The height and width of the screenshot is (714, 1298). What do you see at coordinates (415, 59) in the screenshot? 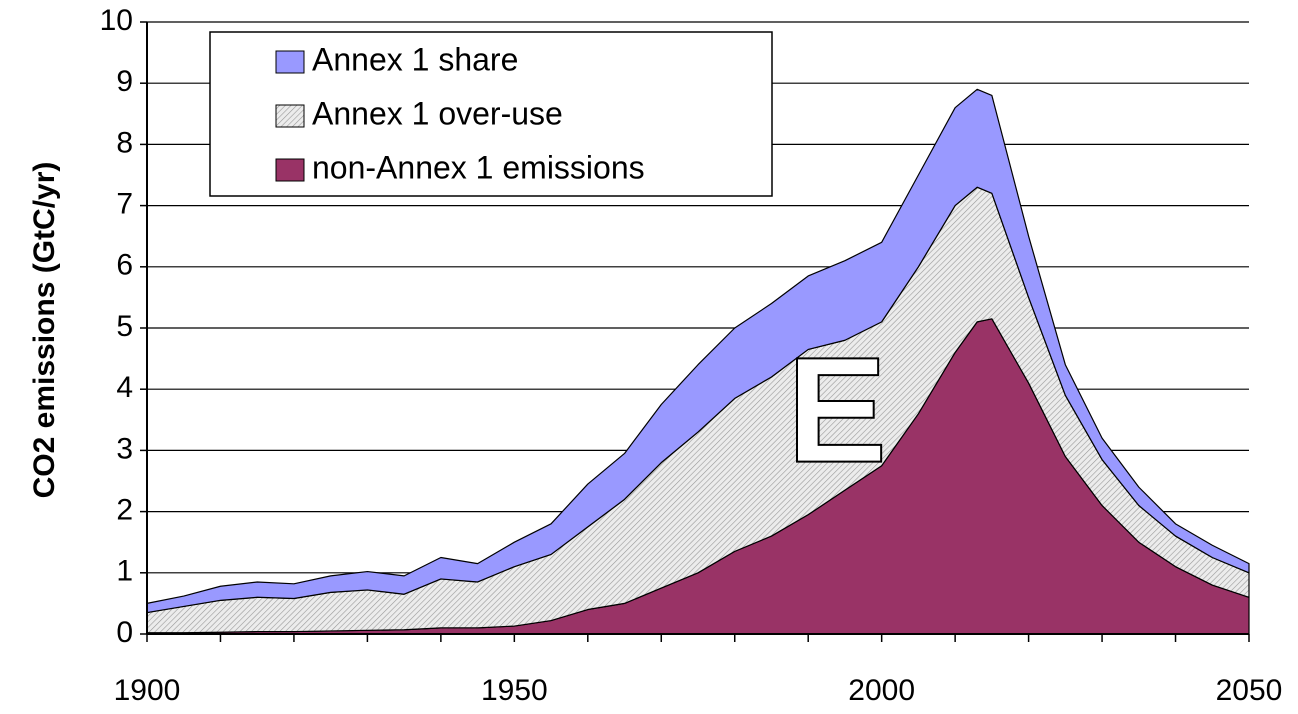
I see `legend-label: Annex 1 share` at bounding box center [415, 59].